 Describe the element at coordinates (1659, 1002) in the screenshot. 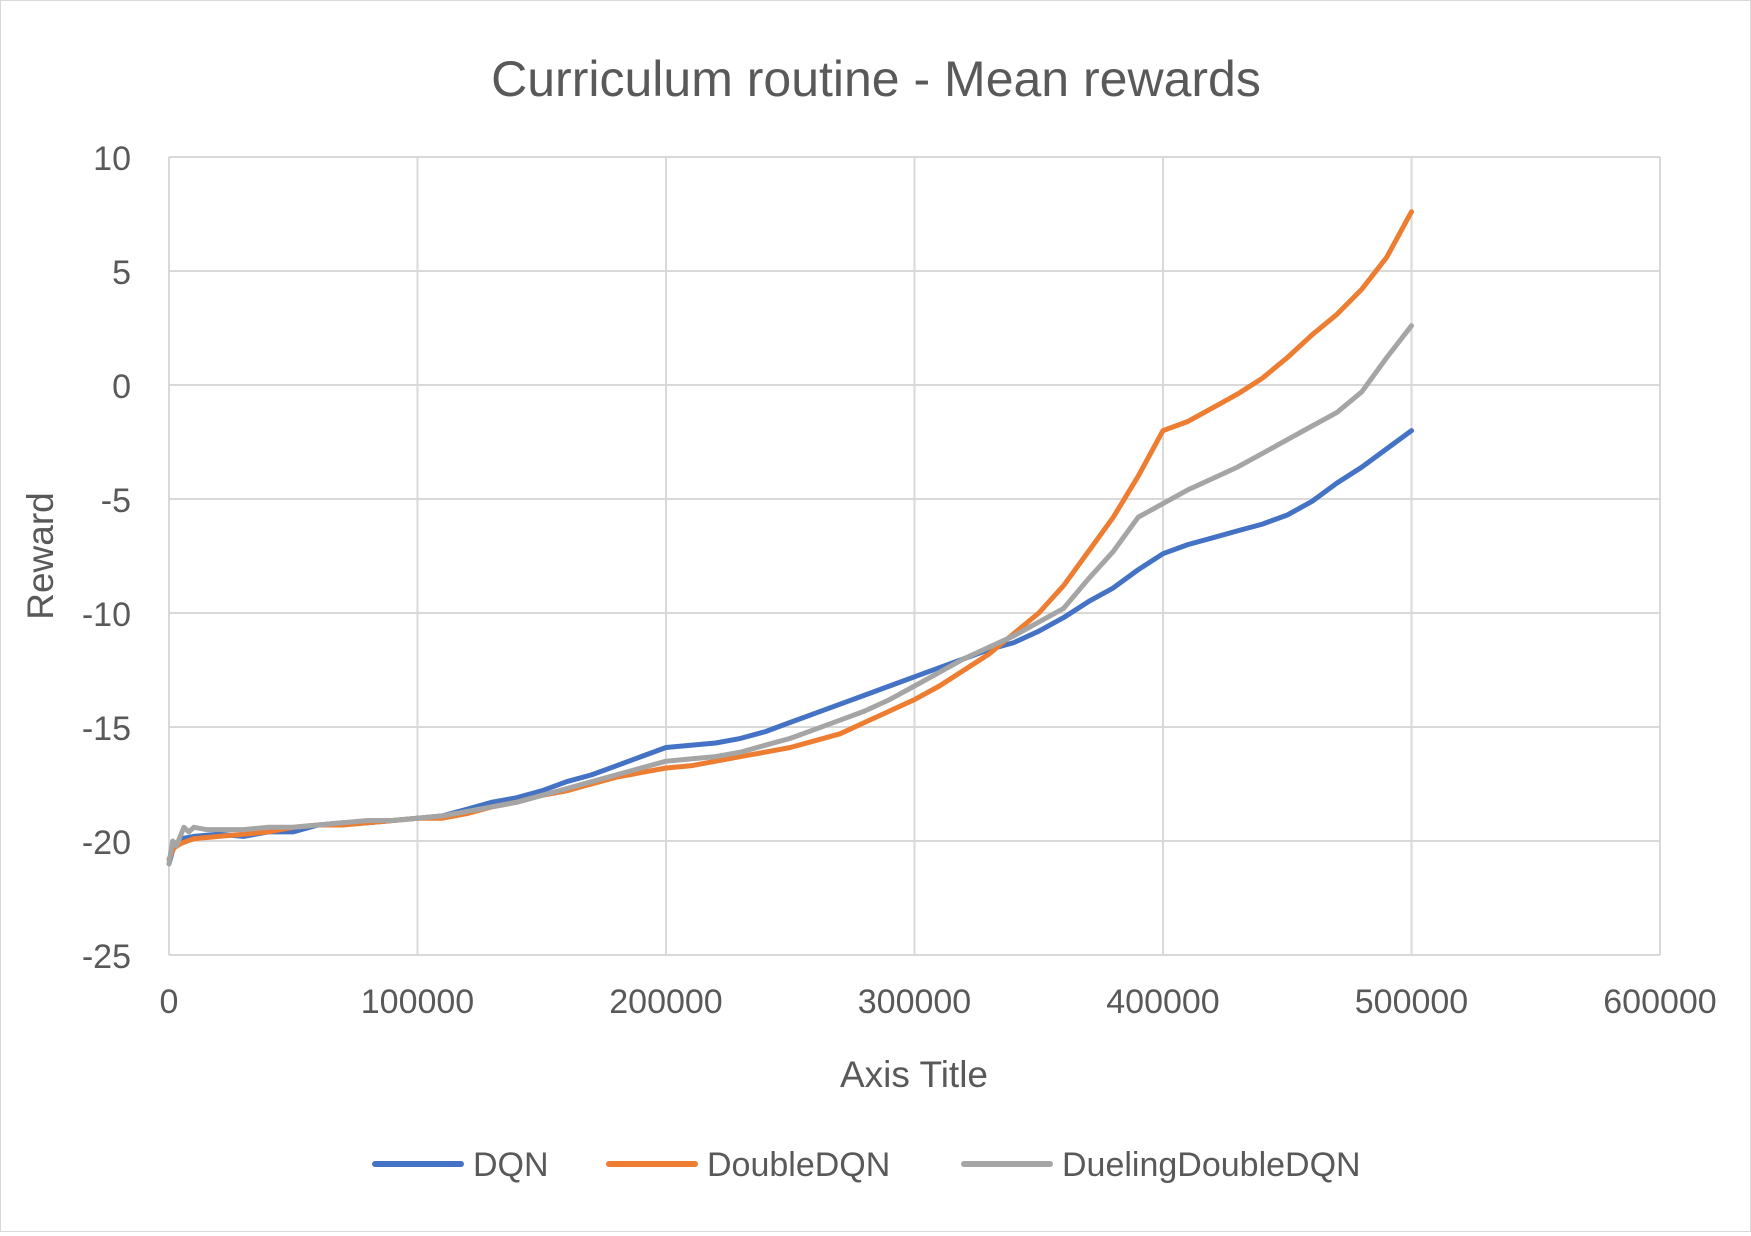

I see `x-tick-label: 600000` at that location.